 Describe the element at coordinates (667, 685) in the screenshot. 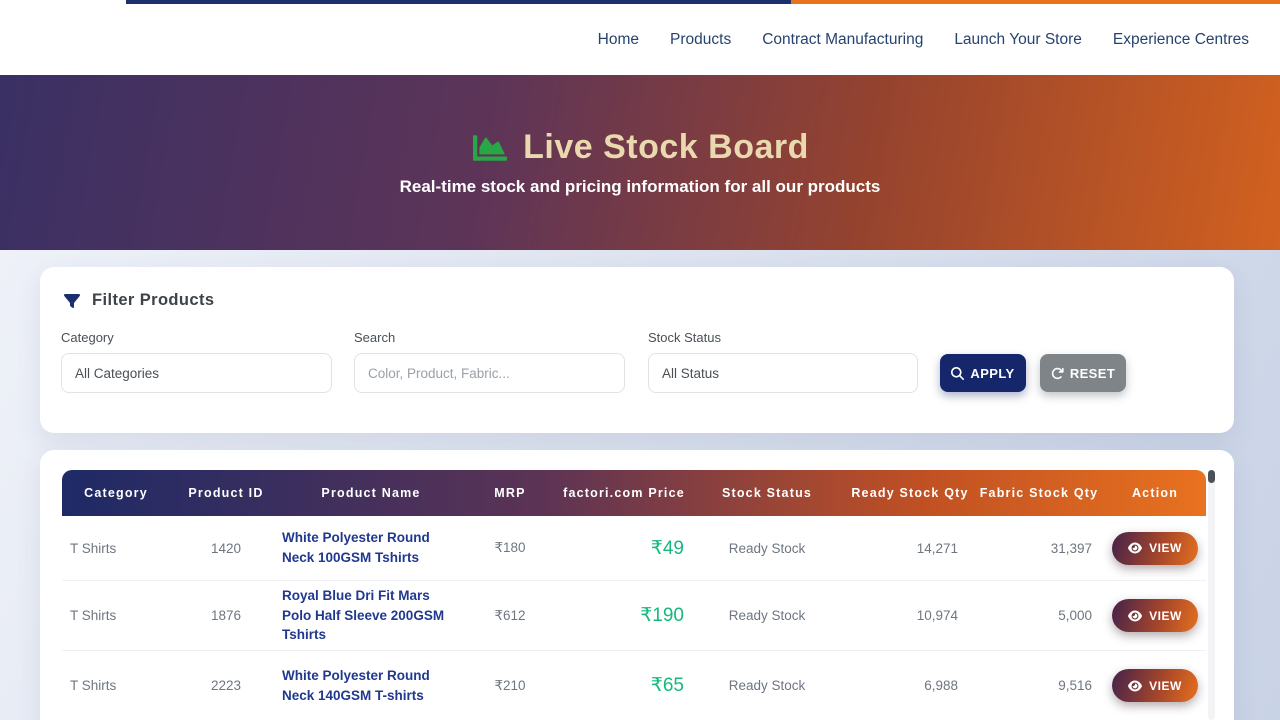

I see `cell-price: ₹65` at that location.